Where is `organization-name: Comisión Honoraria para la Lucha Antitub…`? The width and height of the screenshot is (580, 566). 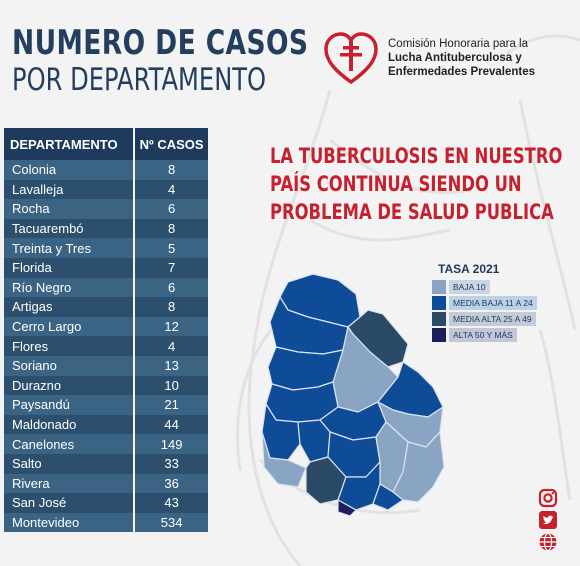
organization-name: Comisión Honoraria para la Lucha Antitub… is located at coordinates (461, 58).